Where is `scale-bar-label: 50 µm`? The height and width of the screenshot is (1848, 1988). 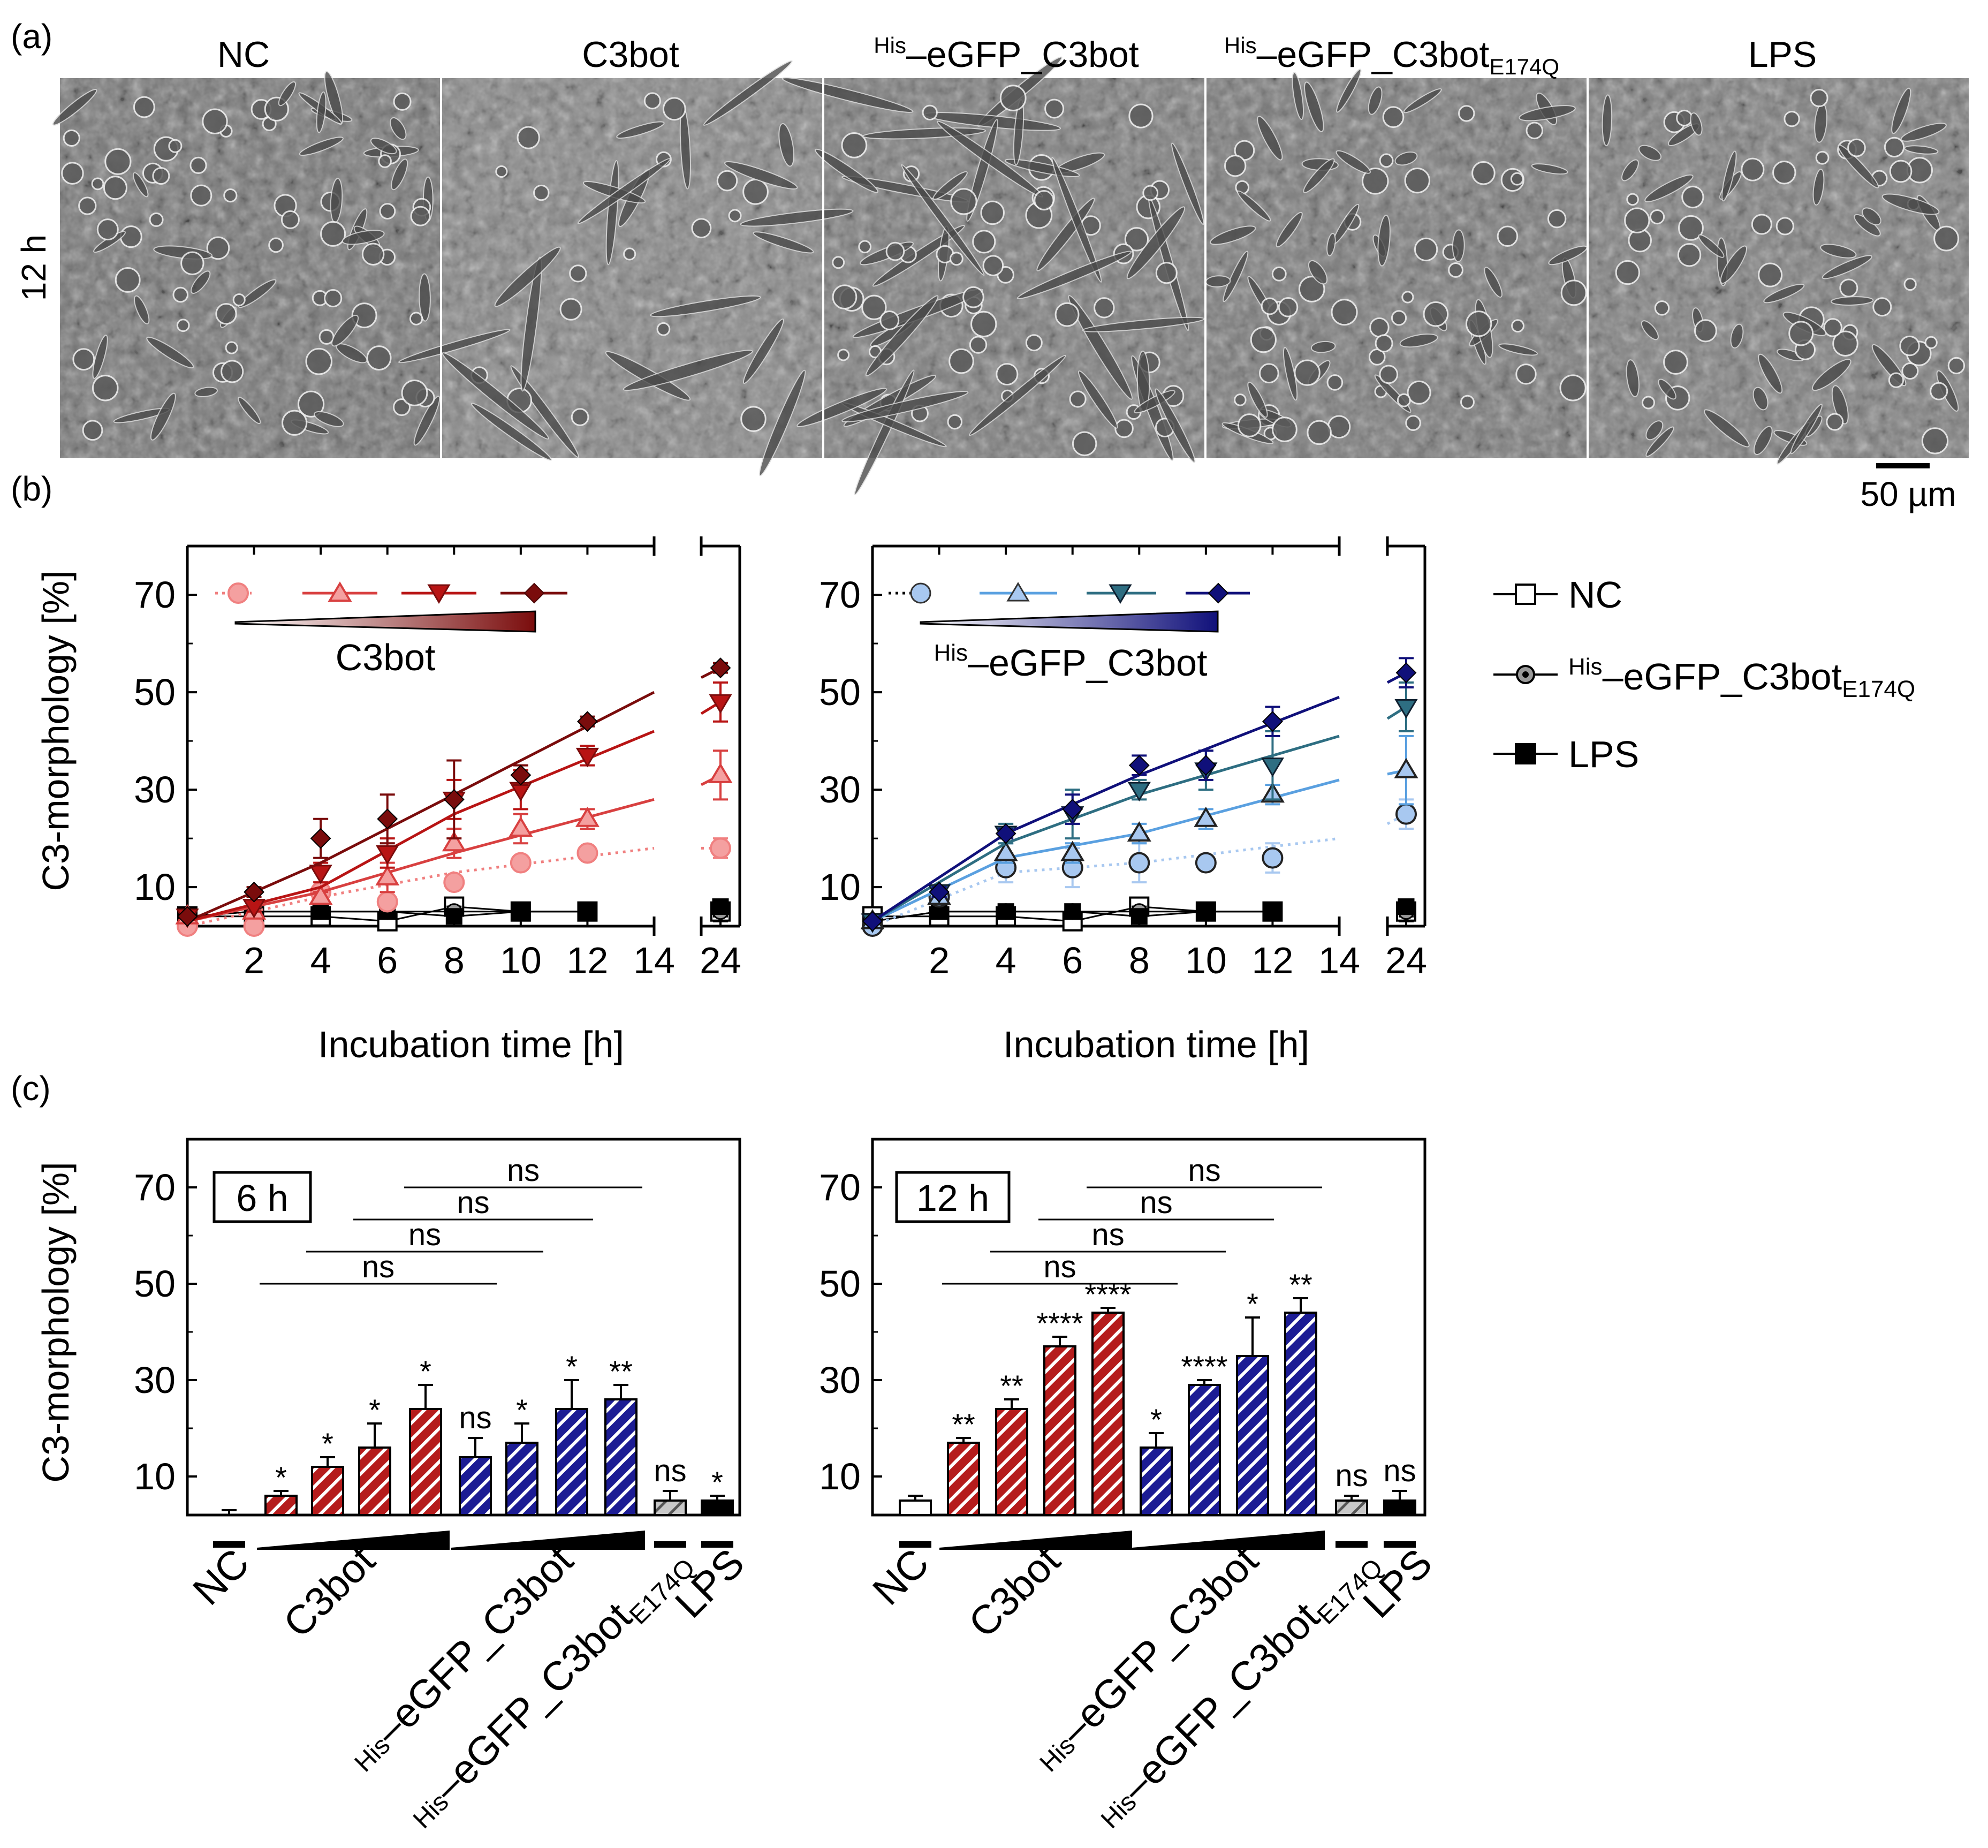 scale-bar-label: 50 µm is located at coordinates (1908, 494).